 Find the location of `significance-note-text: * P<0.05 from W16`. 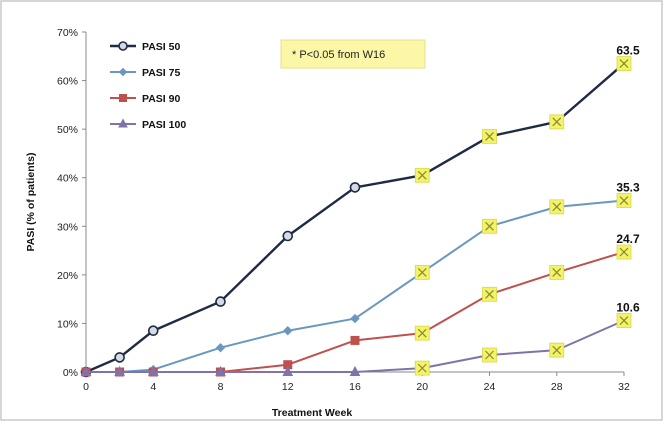

significance-note-text: * P<0.05 from W16 is located at coordinates (338, 55).